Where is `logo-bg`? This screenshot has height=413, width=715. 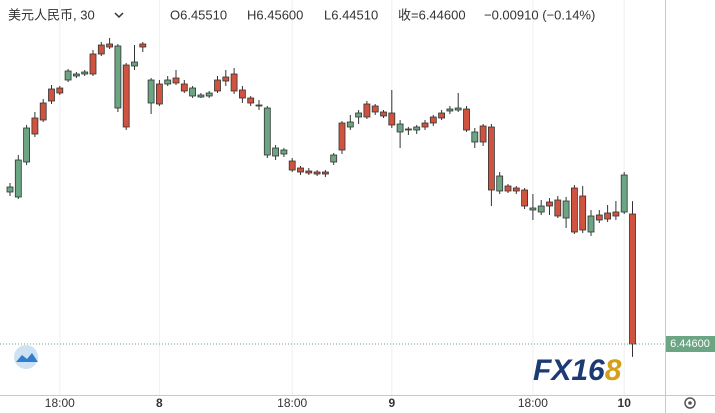 logo-bg is located at coordinates (26, 357).